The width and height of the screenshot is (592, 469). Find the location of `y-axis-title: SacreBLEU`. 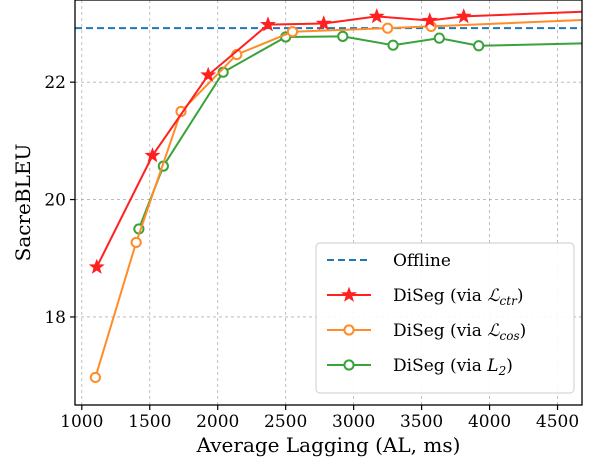

y-axis-title: SacreBLEU is located at coordinates (23, 203).